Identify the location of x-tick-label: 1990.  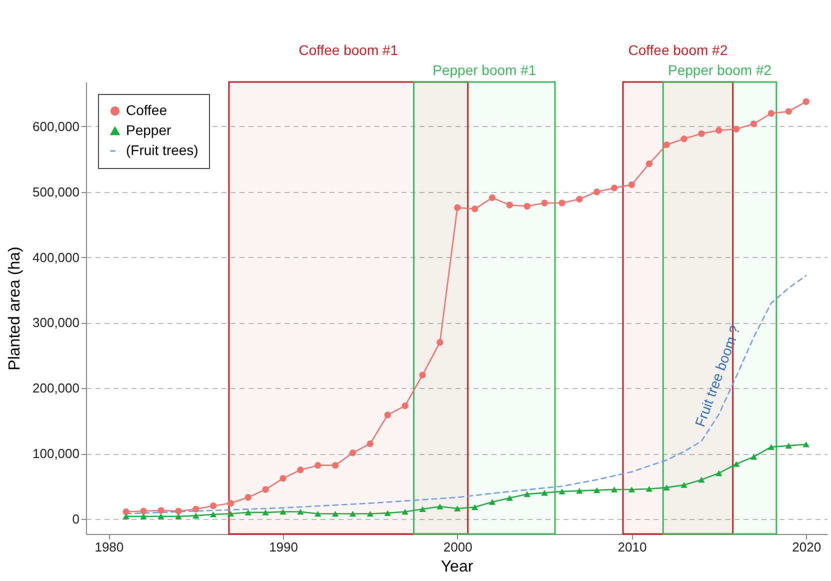
(283, 547).